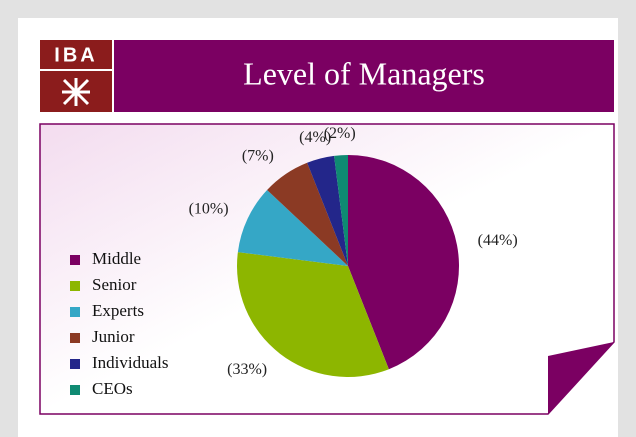  I want to click on legend-label: Individuals, so click(130, 362).